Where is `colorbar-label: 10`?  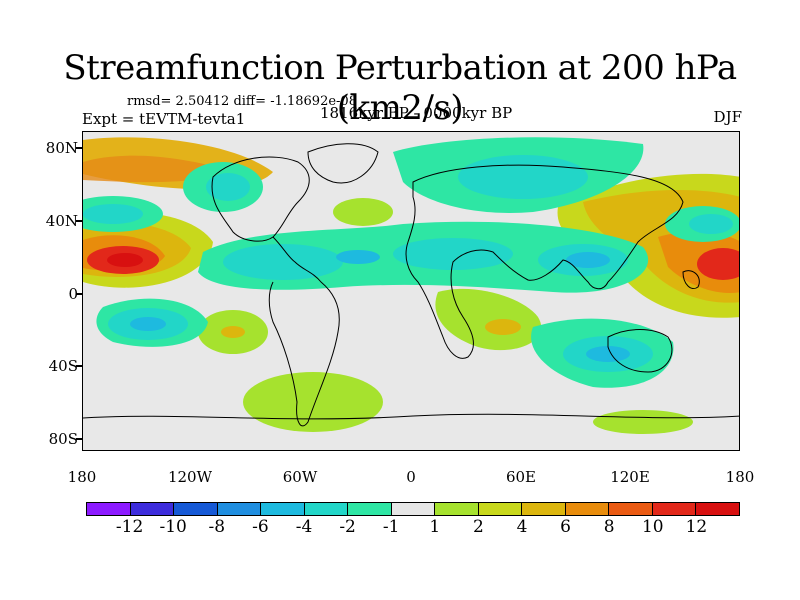
colorbar-label: 10 is located at coordinates (652, 527).